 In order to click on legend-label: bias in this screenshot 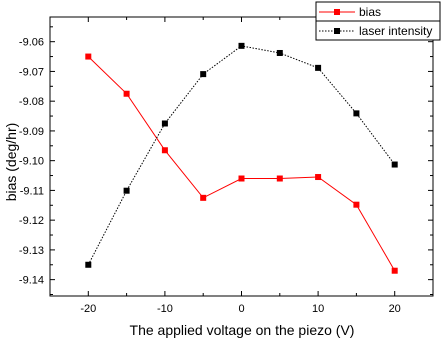, I will do `click(370, 12)`.